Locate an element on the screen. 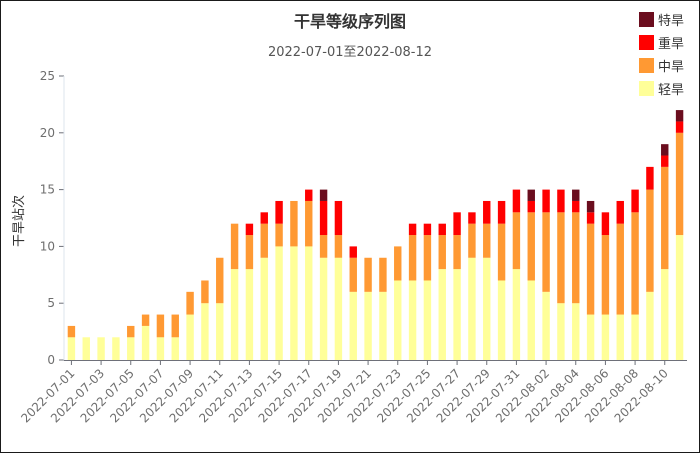 The width and height of the screenshot is (700, 453). legend-label: 重旱 is located at coordinates (671, 44).